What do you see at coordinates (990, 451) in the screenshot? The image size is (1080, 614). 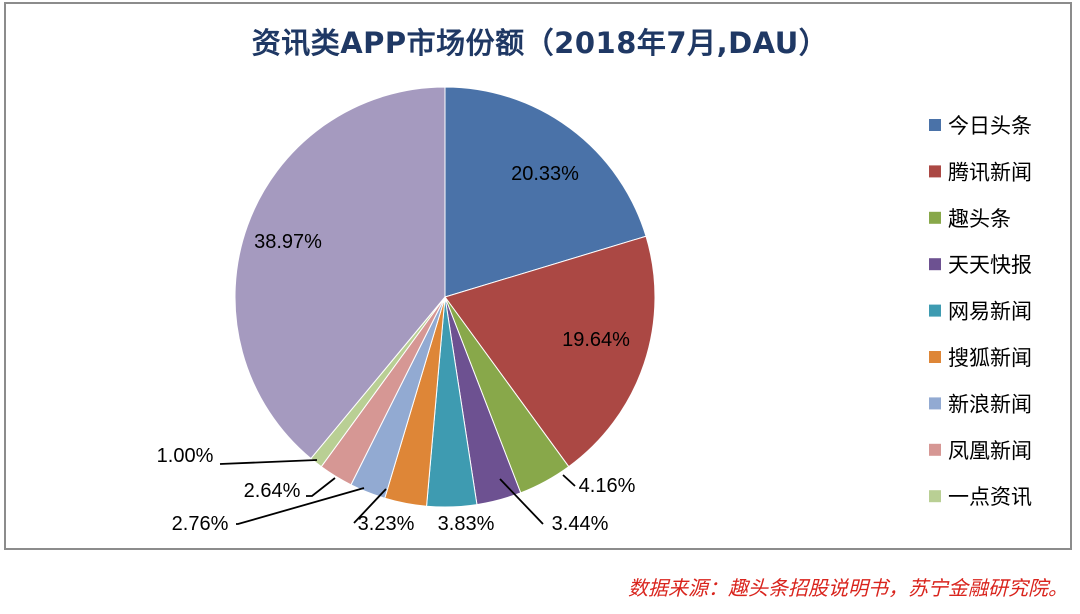 I see `legend-label-7: 凤凰新闻` at bounding box center [990, 451].